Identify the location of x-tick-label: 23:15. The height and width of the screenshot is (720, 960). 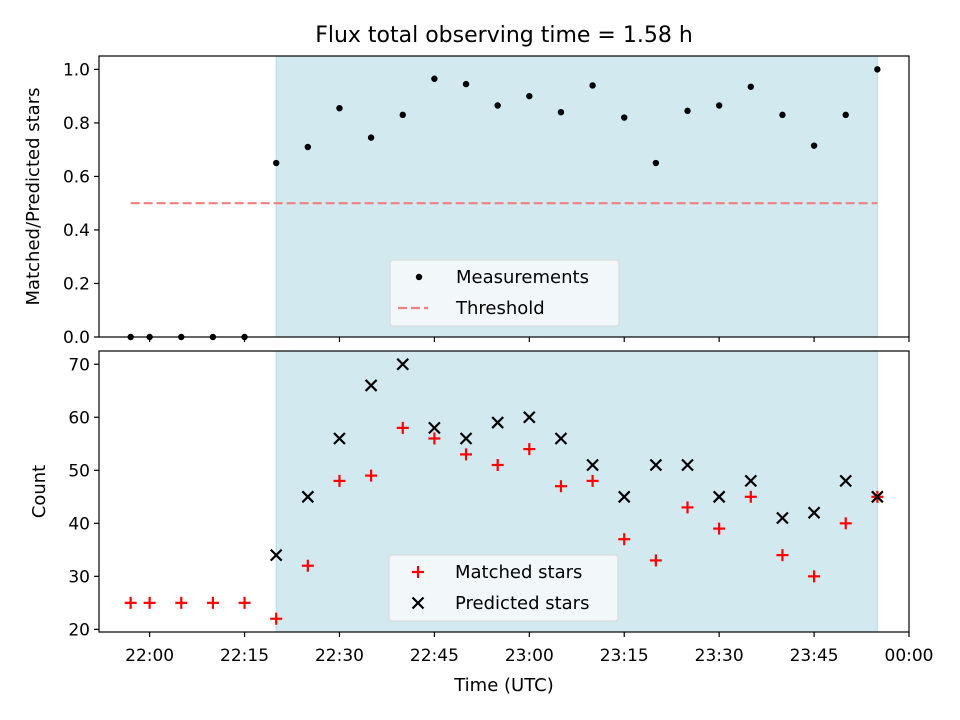
(624, 656).